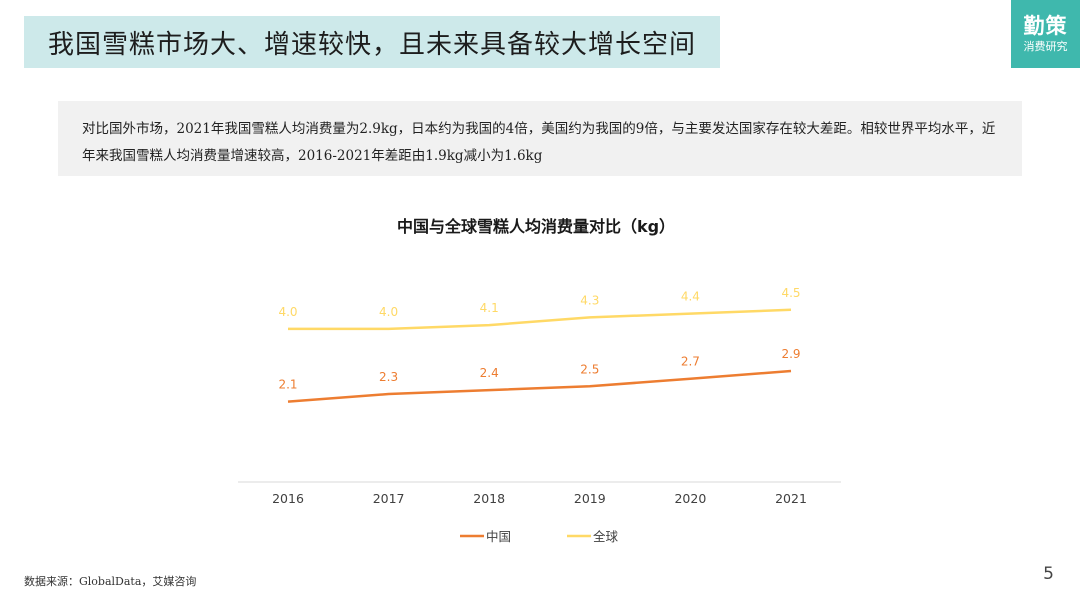 The width and height of the screenshot is (1080, 607). I want to click on data-label: 2.3, so click(388, 377).